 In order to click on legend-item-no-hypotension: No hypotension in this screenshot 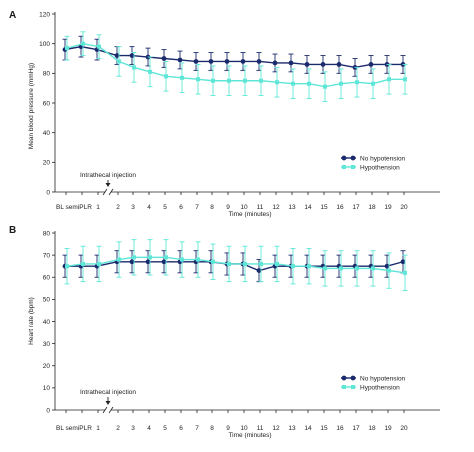, I will do `click(373, 379)`.